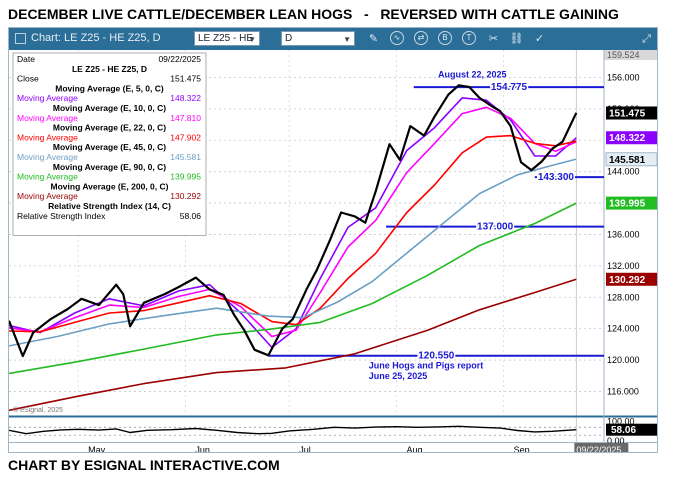 This screenshot has width=684, height=483. Describe the element at coordinates (109, 69) in the screenshot. I see `legend-symbol: LE Z25 - HE Z25, D` at that location.